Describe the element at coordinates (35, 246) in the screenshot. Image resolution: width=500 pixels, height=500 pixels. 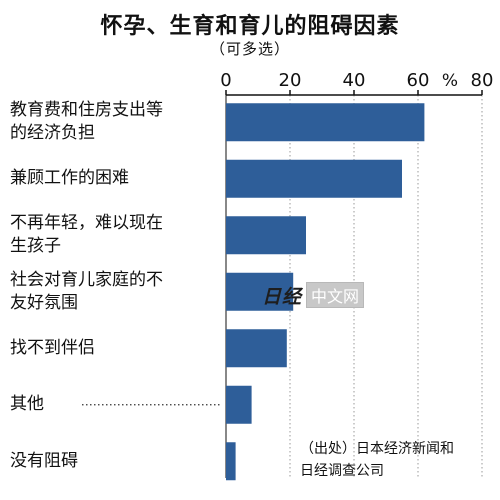
I see `category-label-line: 生孩子` at that location.